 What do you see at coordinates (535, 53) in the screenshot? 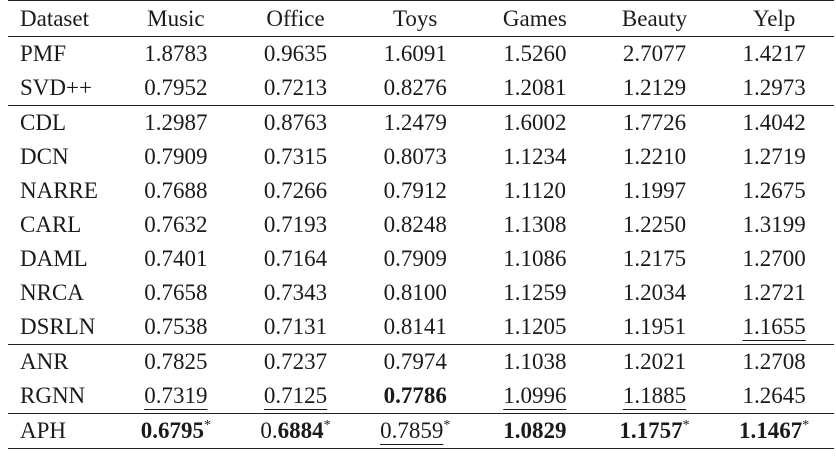
I see `metric-value: 1.5260` at bounding box center [535, 53].